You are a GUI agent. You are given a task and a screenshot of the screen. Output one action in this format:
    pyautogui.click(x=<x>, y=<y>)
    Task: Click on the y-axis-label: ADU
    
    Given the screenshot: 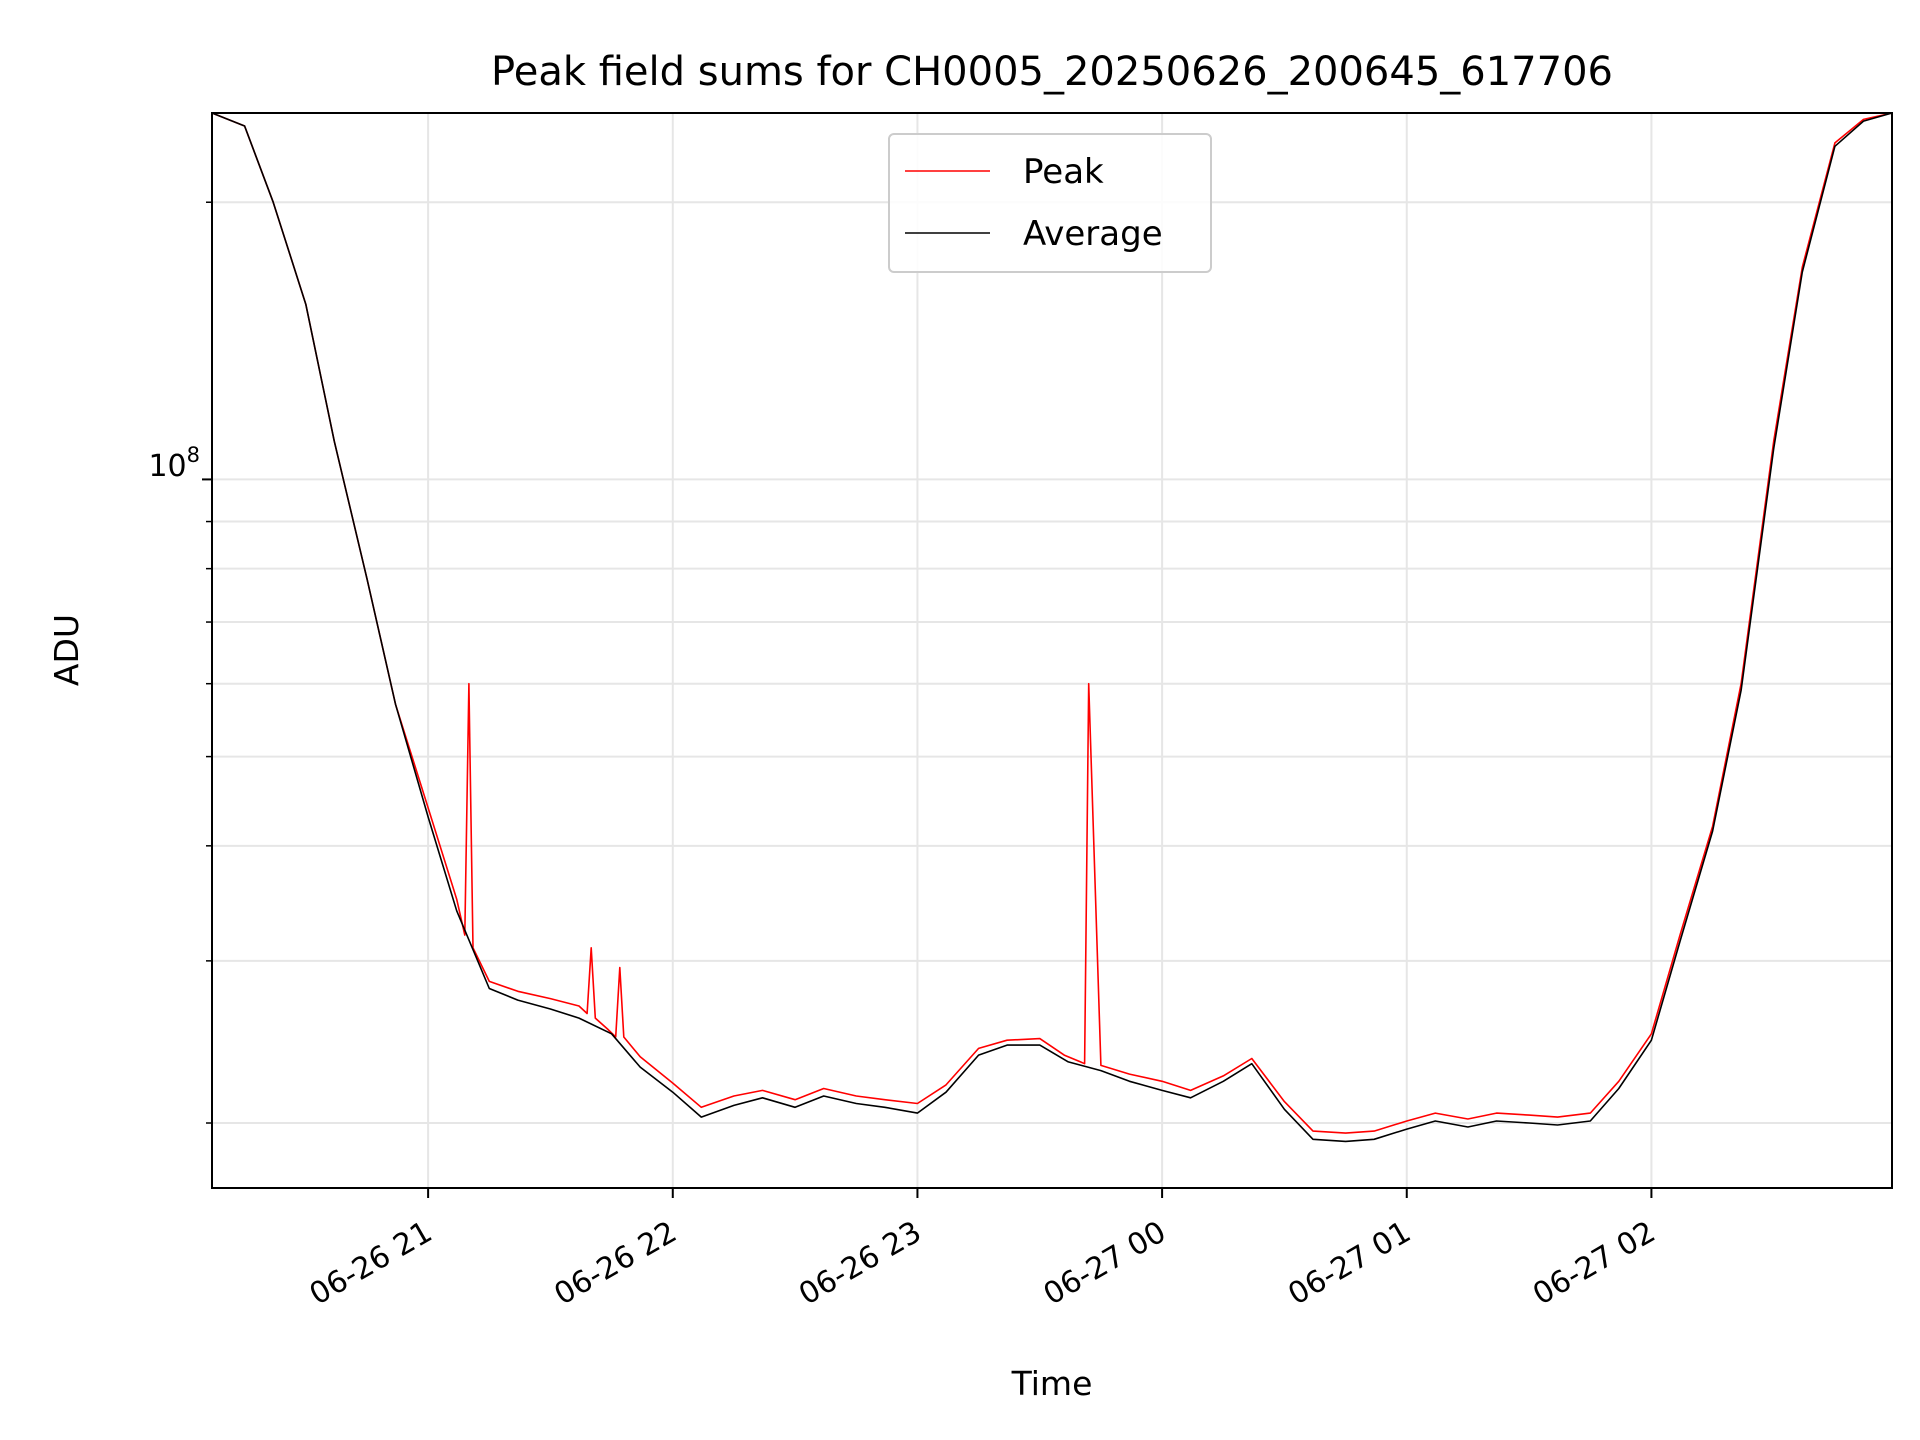 What is the action you would take?
    pyautogui.click(x=66, y=650)
    